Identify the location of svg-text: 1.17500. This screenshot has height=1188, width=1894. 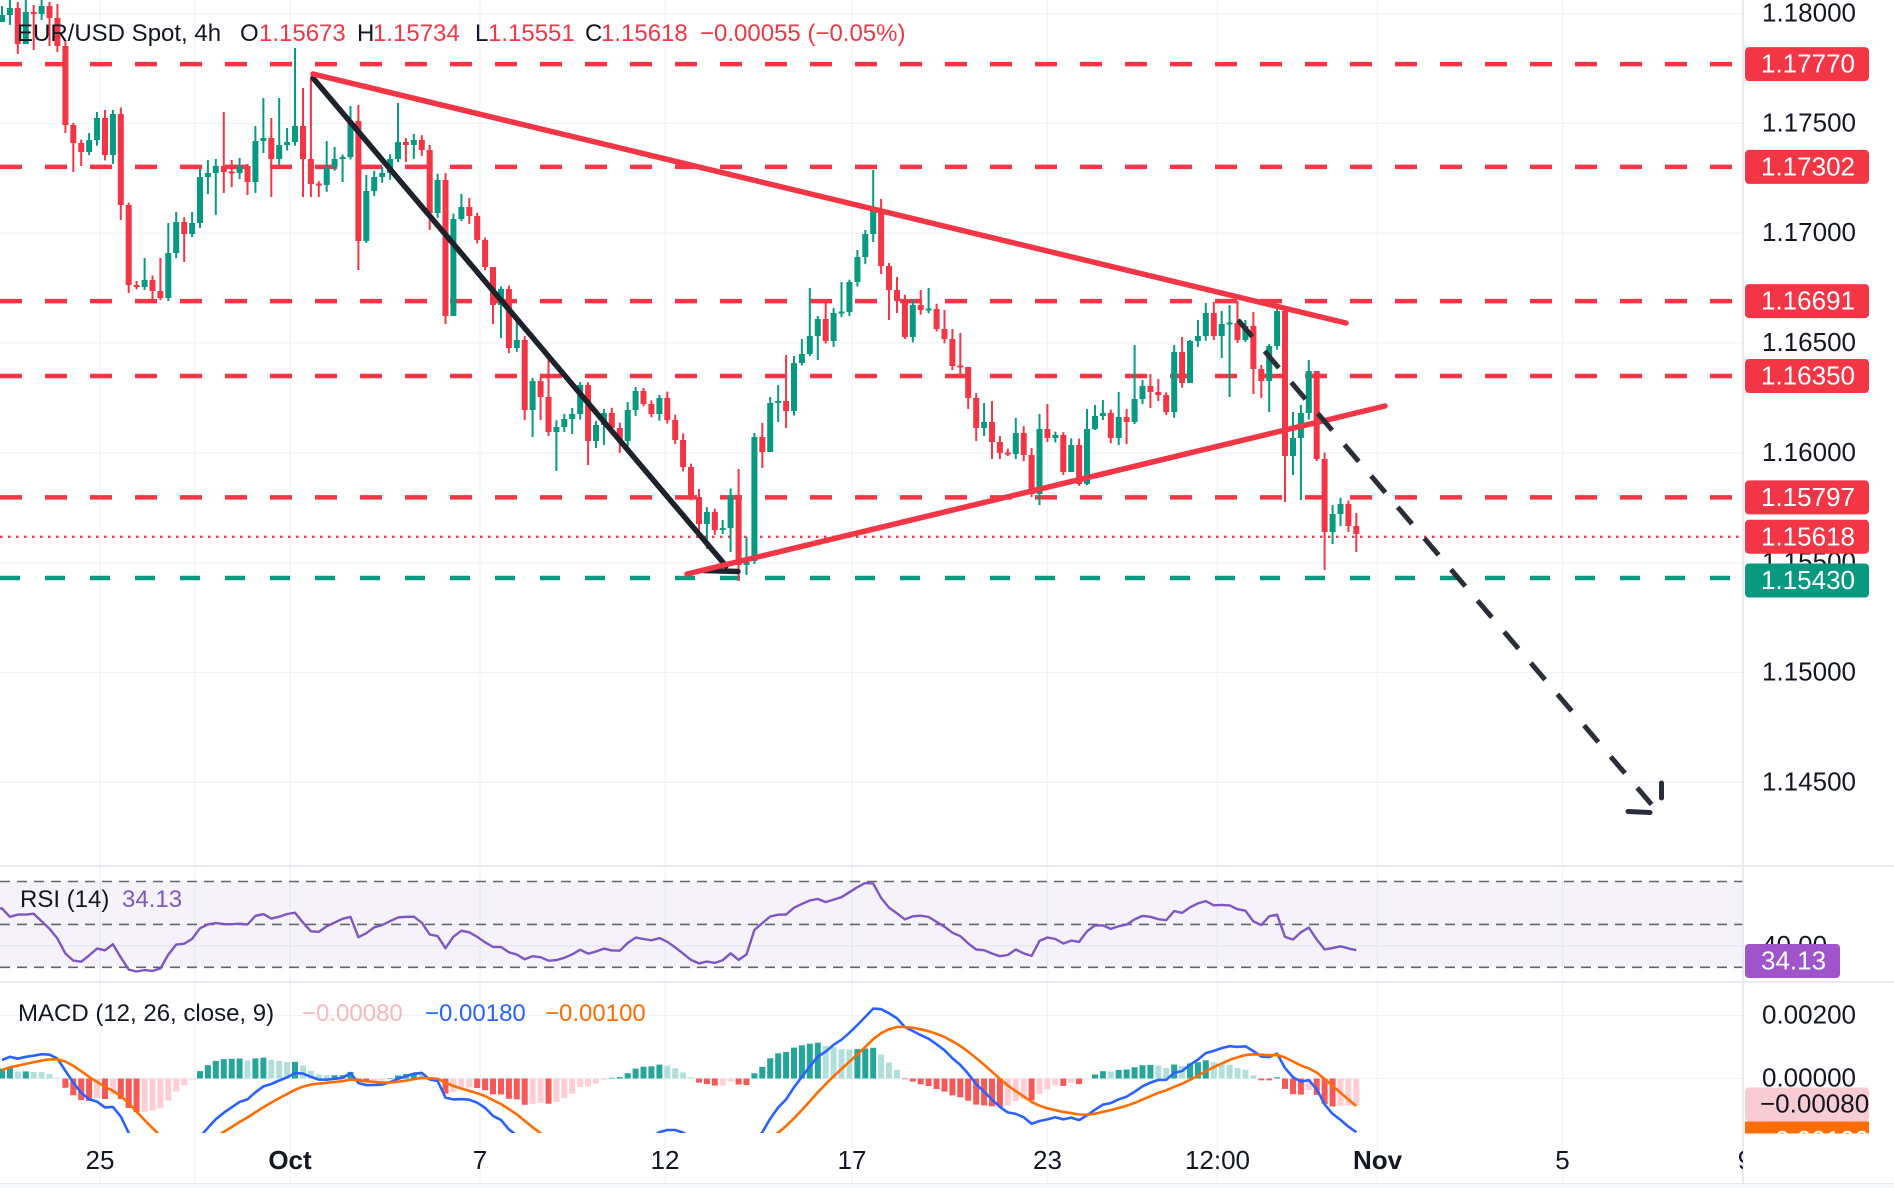
(1809, 122).